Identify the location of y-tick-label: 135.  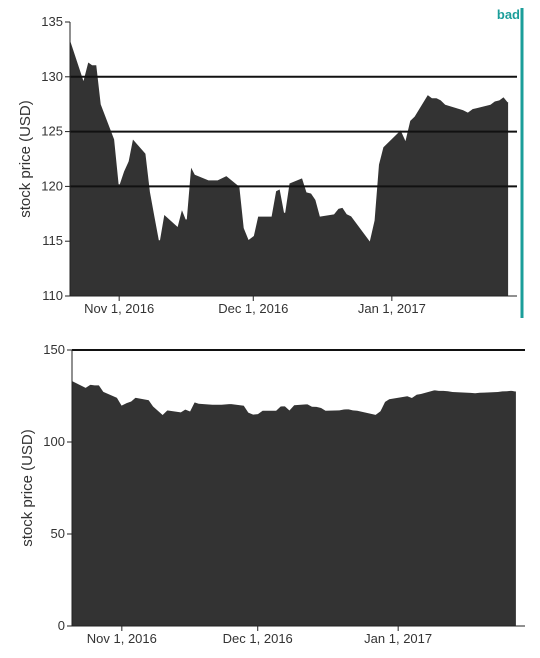
(52, 21).